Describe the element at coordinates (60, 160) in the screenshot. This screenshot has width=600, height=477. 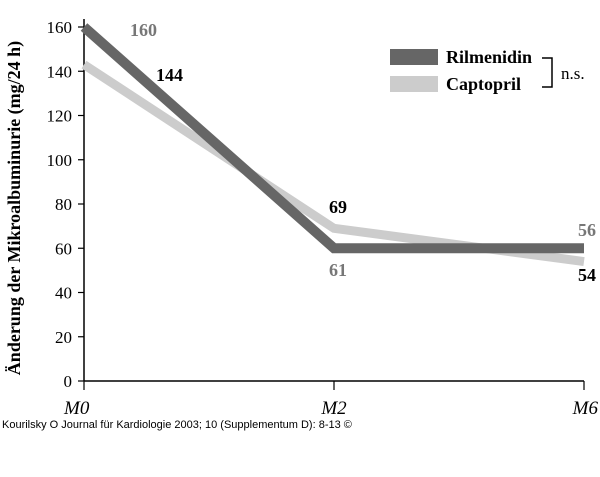
I see `y-tick-label: 100` at that location.